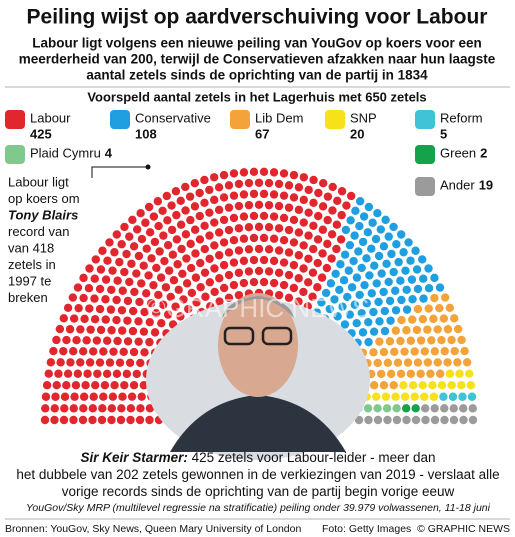 The width and height of the screenshot is (515, 537). I want to click on annotation-dot, so click(148, 167).